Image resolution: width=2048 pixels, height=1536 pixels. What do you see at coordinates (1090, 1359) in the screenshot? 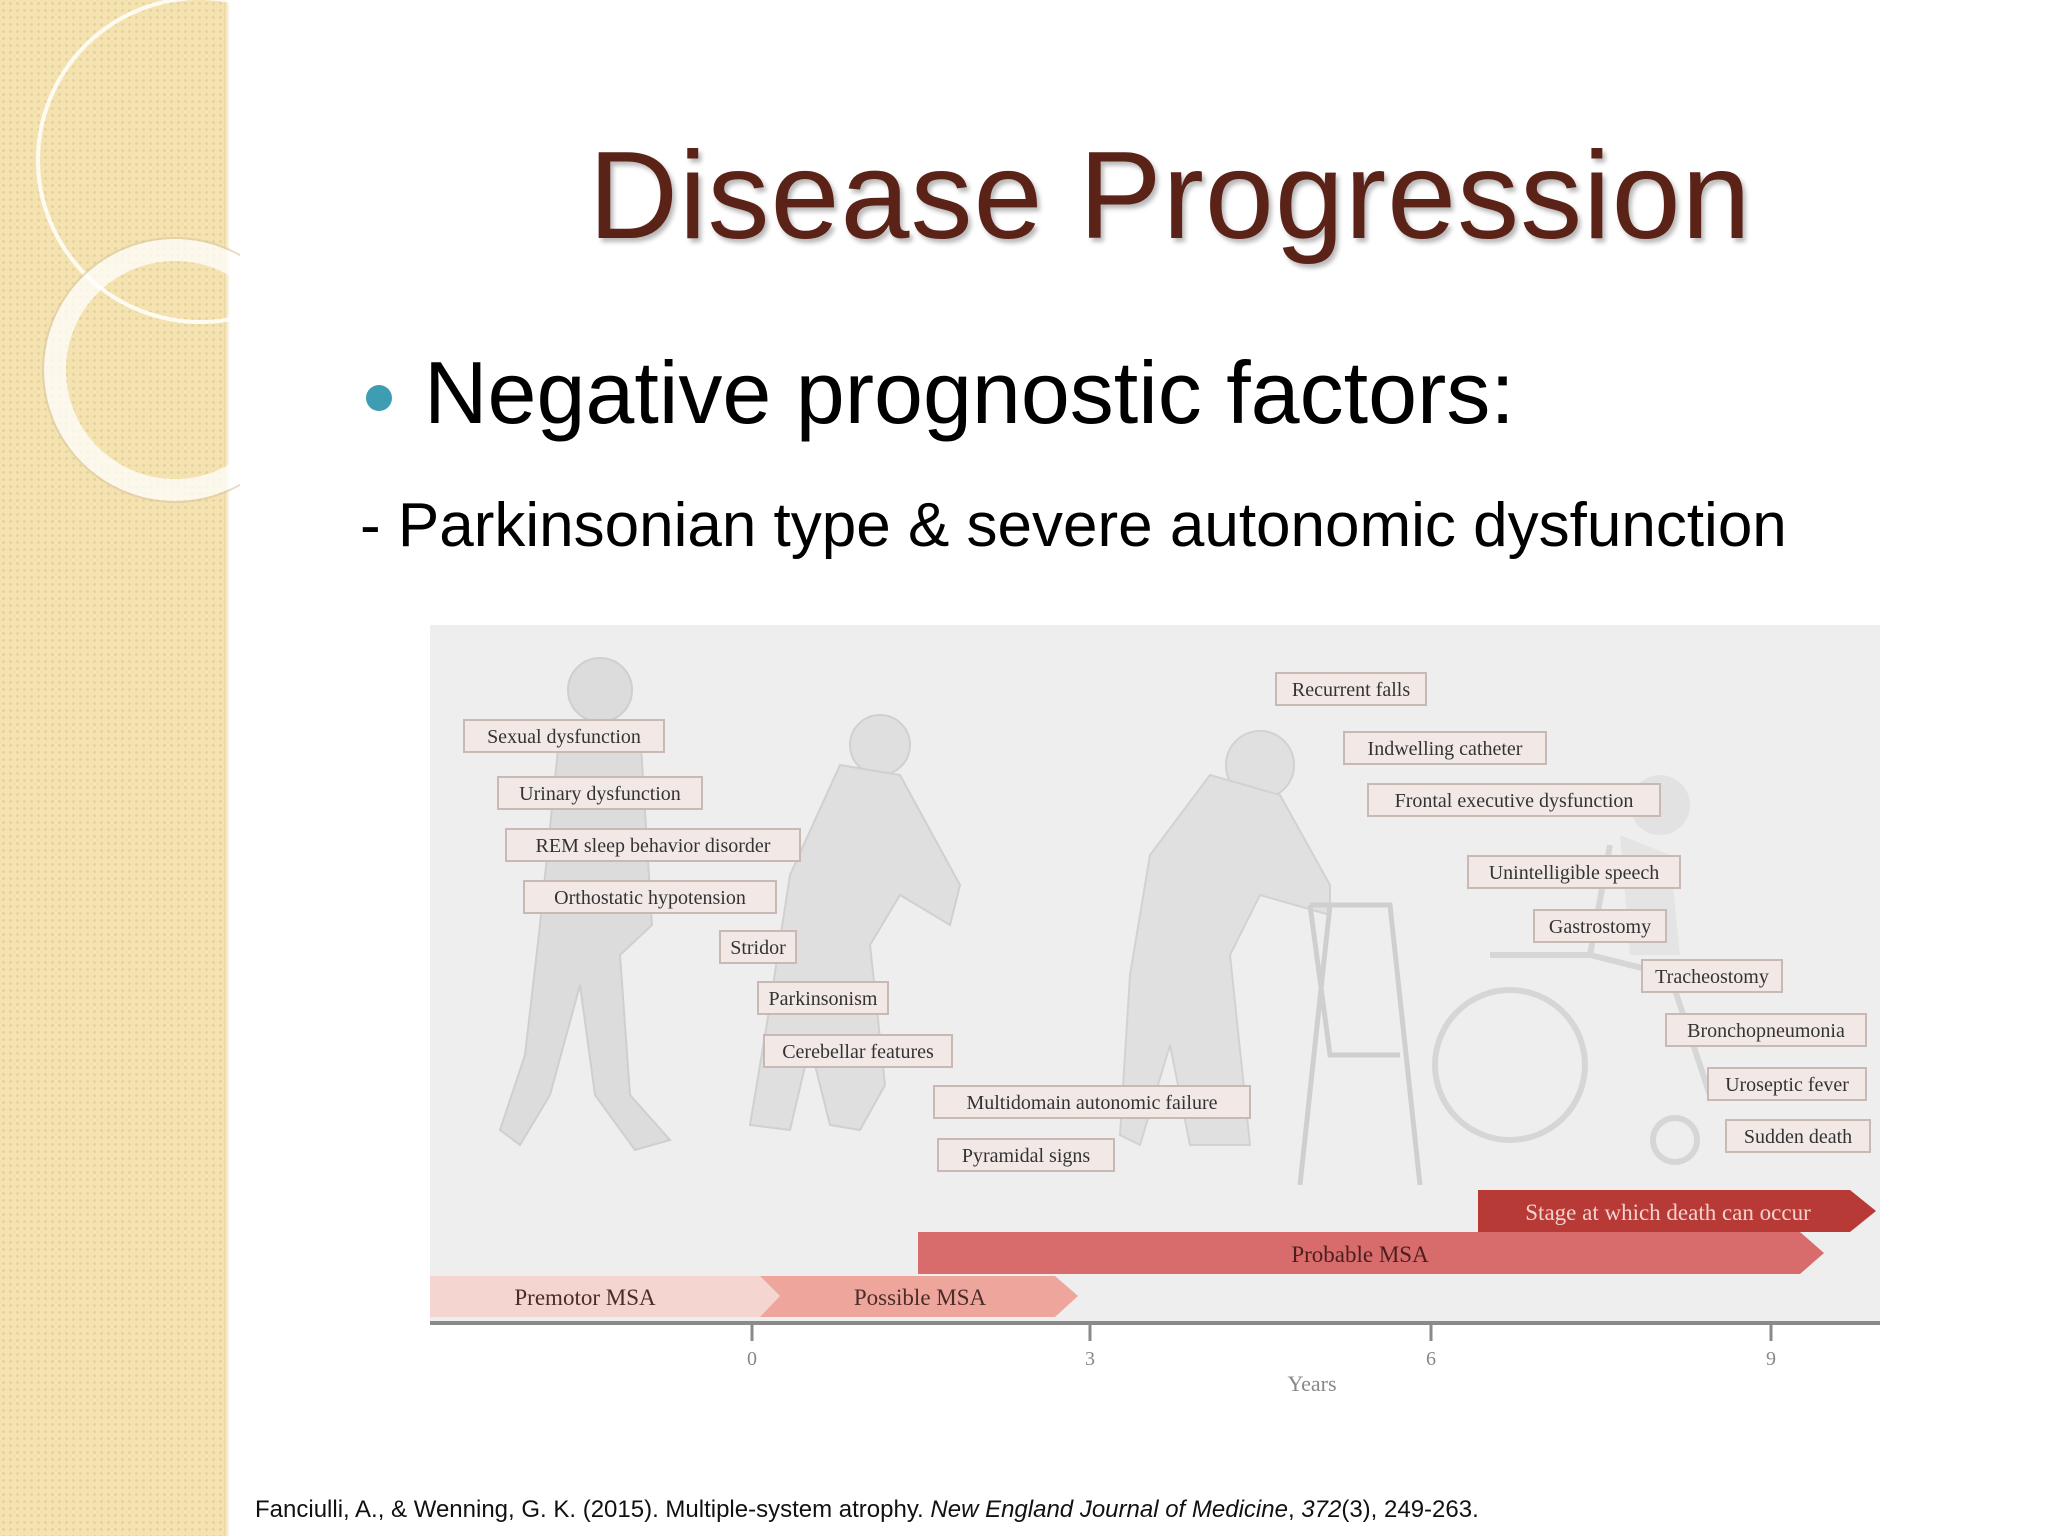
I see `axis-tick-3: 3` at bounding box center [1090, 1359].